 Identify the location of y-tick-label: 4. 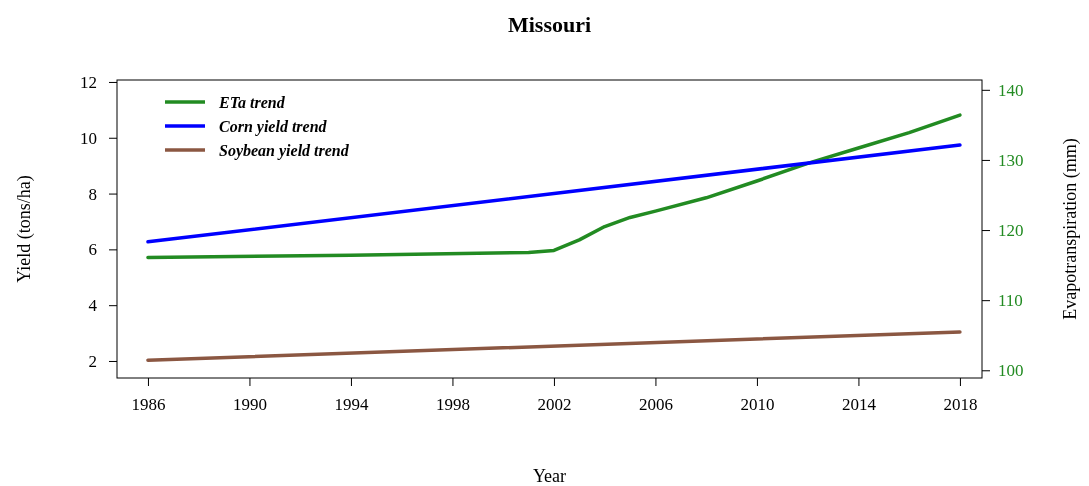
(93, 306).